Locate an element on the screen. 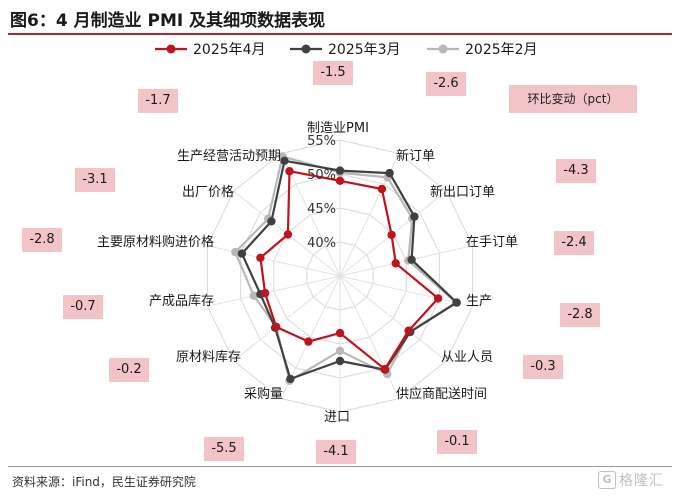 The image size is (680, 498). watermark-logo-icon: G is located at coordinates (607, 480).